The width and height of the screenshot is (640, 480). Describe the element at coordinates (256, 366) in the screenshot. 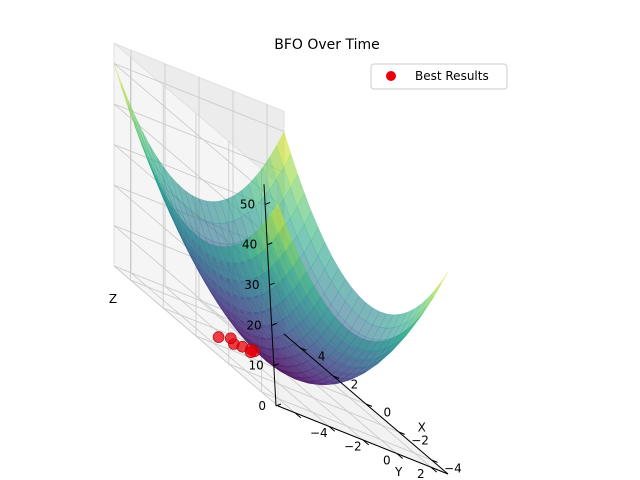

I see `z-tick-label: 10` at that location.